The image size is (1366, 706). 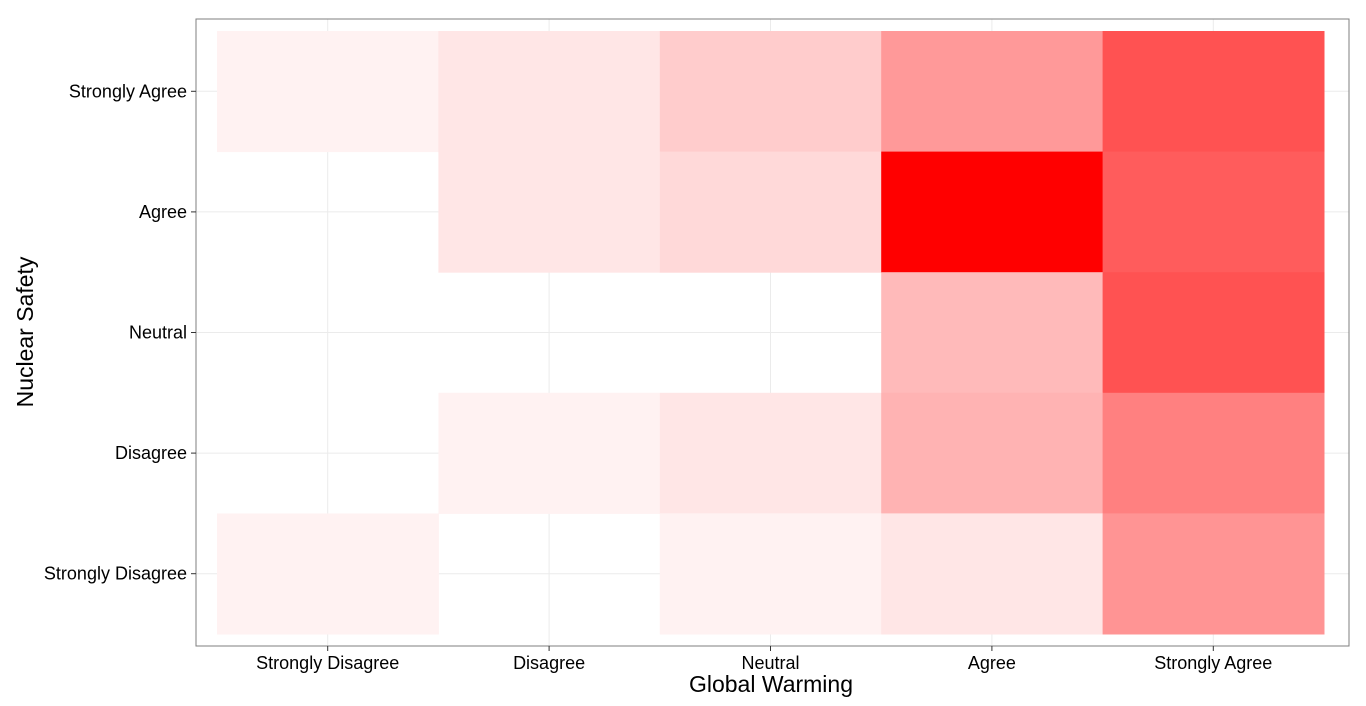 I want to click on x-tick-label: Strongly Disagree, so click(x=327, y=663).